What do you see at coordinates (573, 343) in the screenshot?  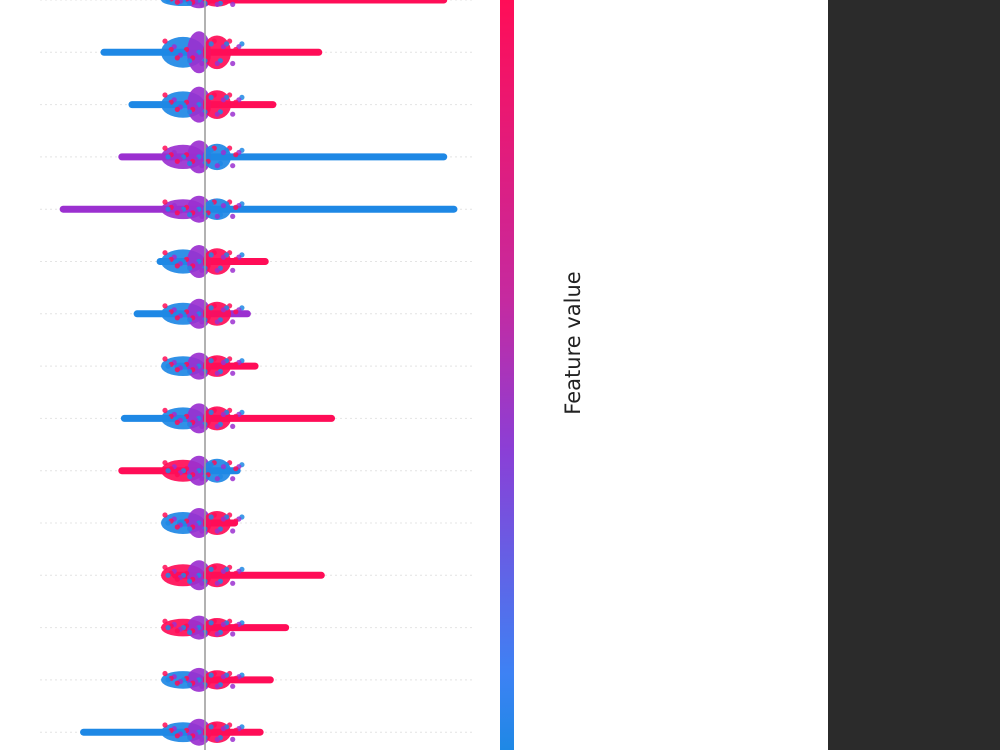 I see `colorbar-label: Feature value` at bounding box center [573, 343].